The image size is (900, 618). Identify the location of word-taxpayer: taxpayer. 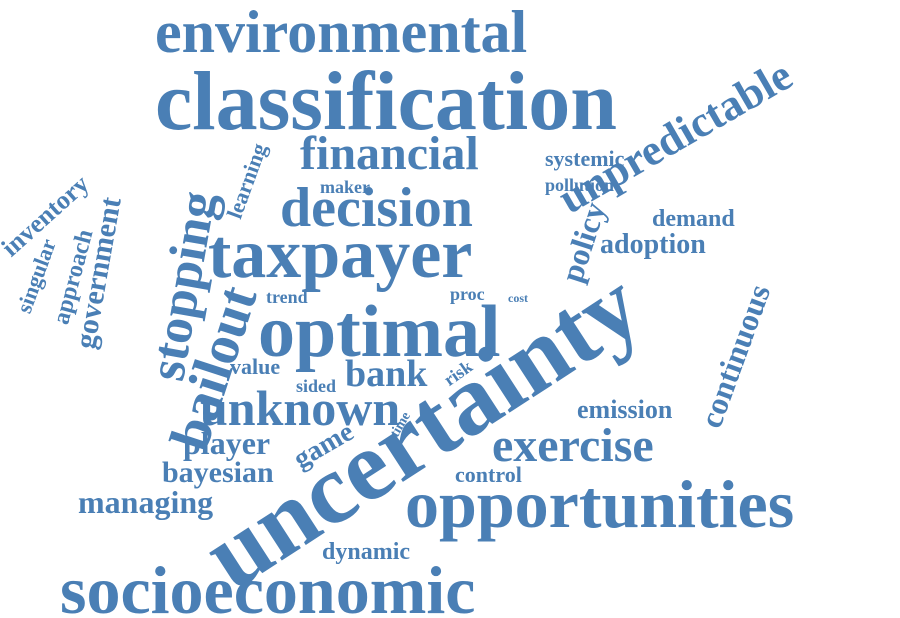
(340, 254).